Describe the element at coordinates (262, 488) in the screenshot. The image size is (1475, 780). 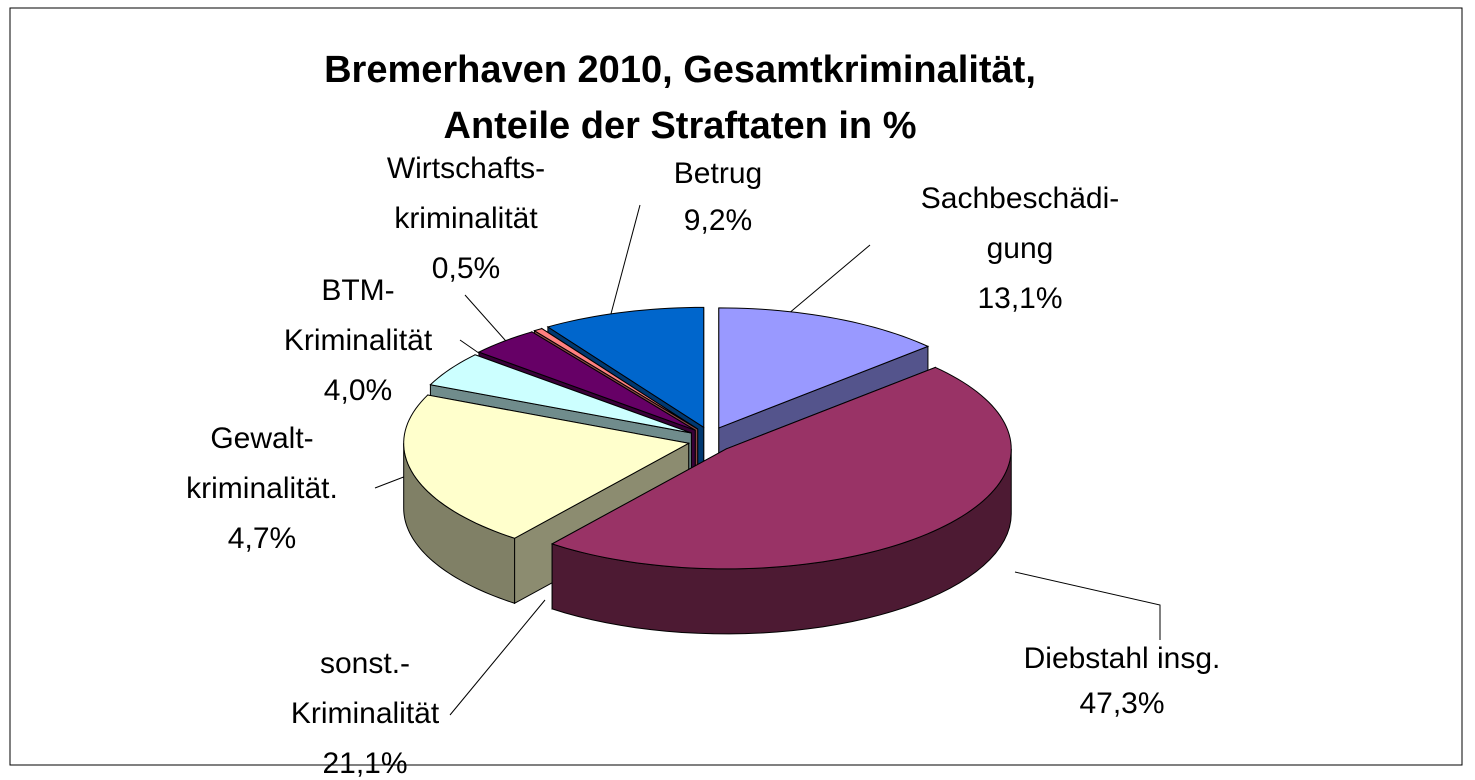
I see `category-label: kriminalität.` at that location.